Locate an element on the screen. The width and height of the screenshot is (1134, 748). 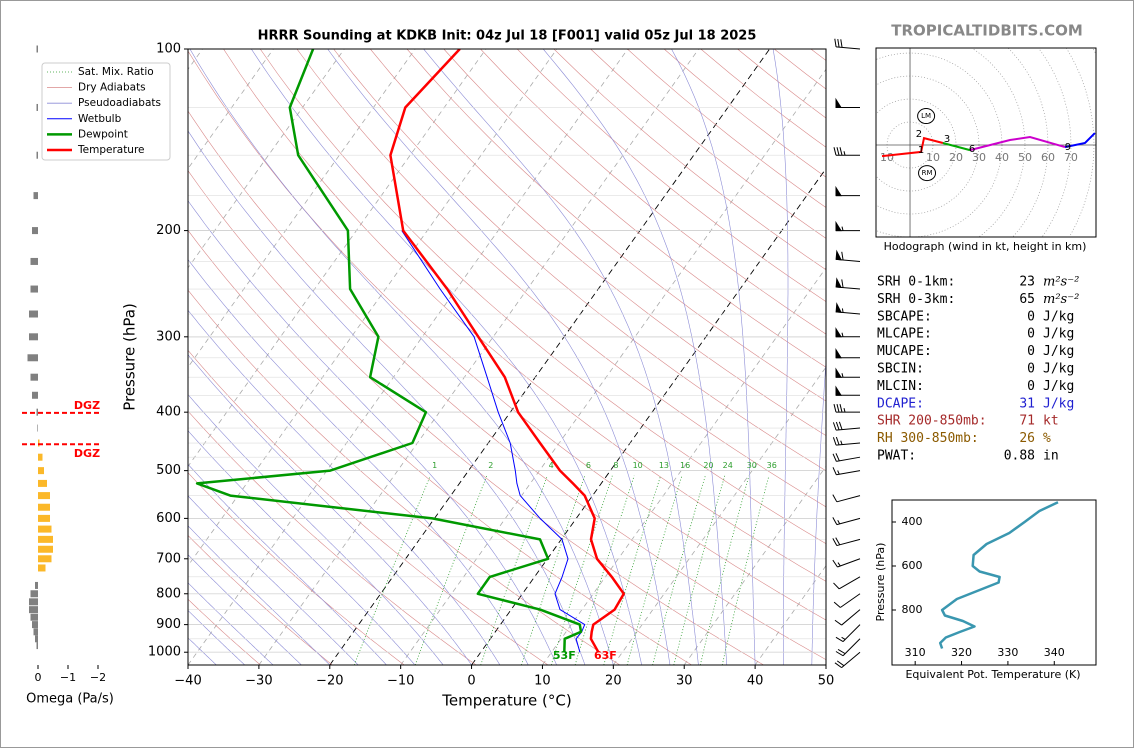
y-tick-label: 800 is located at coordinates (168, 593).